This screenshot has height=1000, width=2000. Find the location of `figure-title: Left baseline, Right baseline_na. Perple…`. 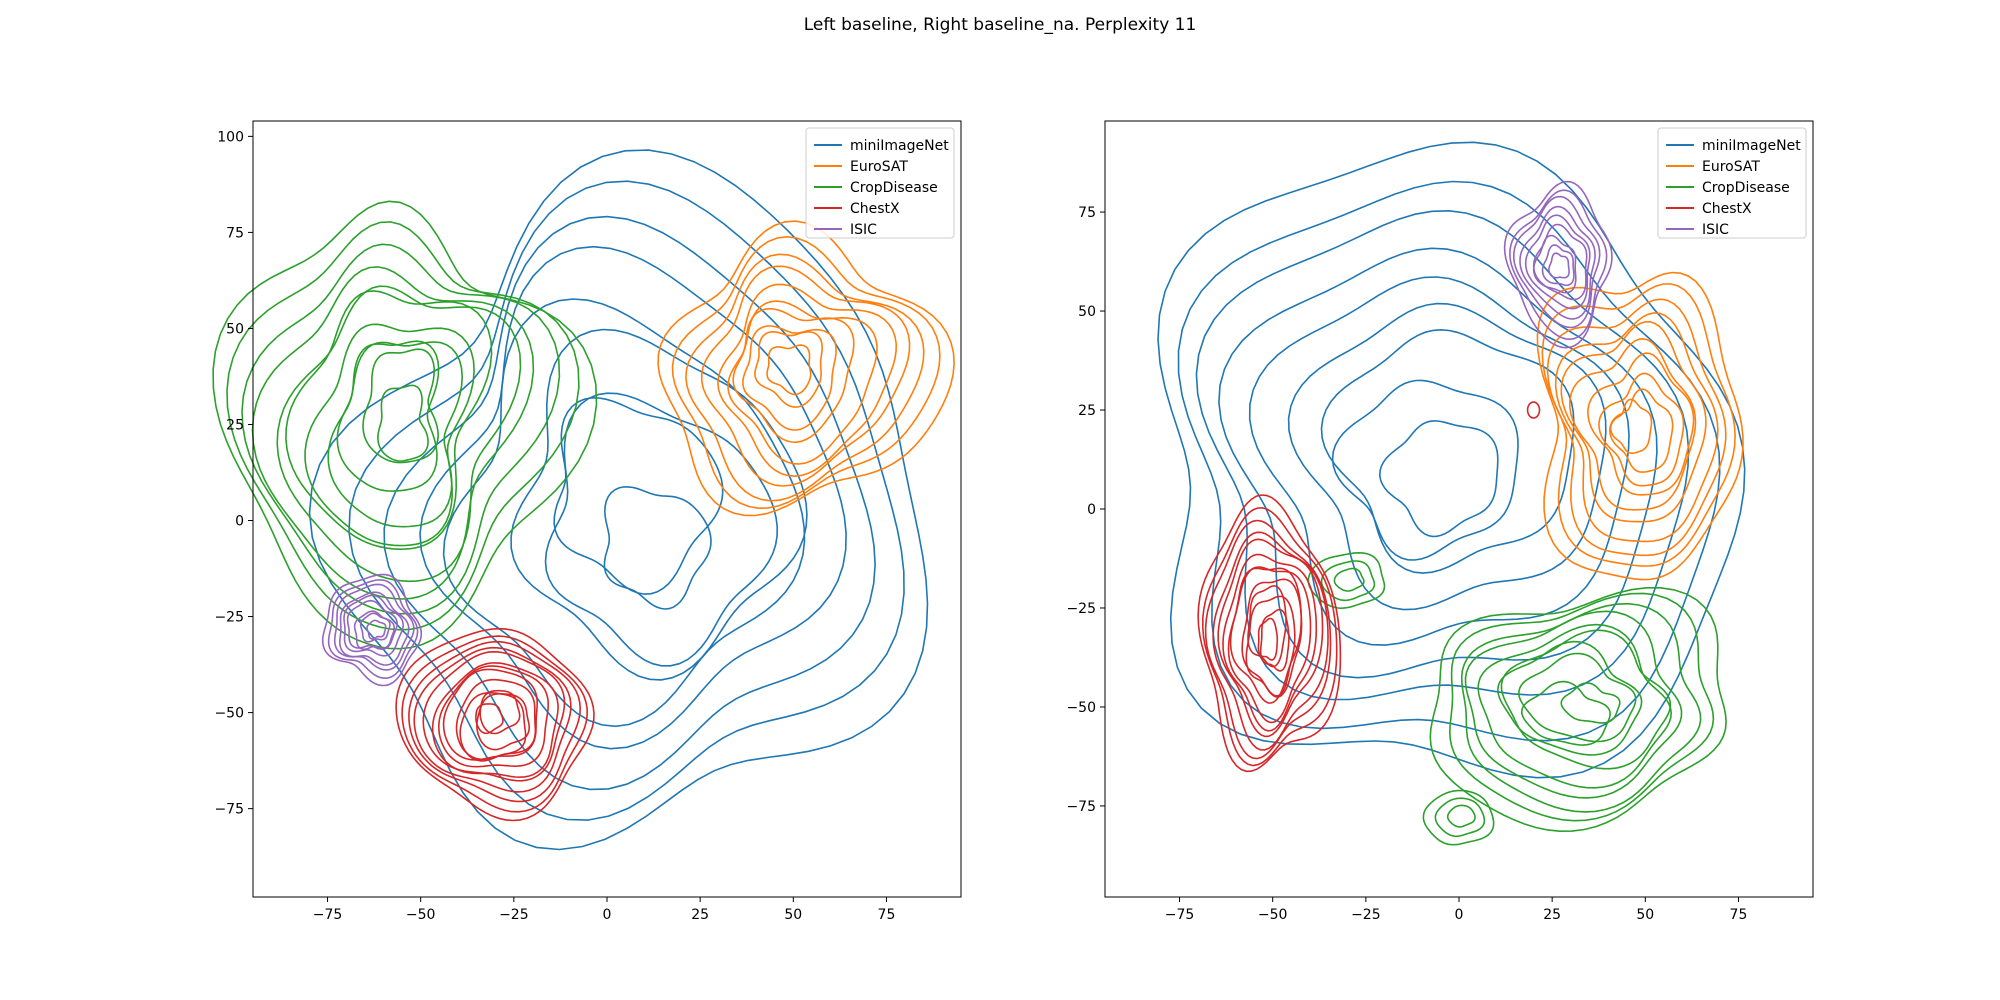

figure-title: Left baseline, Right baseline_na. Perple… is located at coordinates (1000, 25).